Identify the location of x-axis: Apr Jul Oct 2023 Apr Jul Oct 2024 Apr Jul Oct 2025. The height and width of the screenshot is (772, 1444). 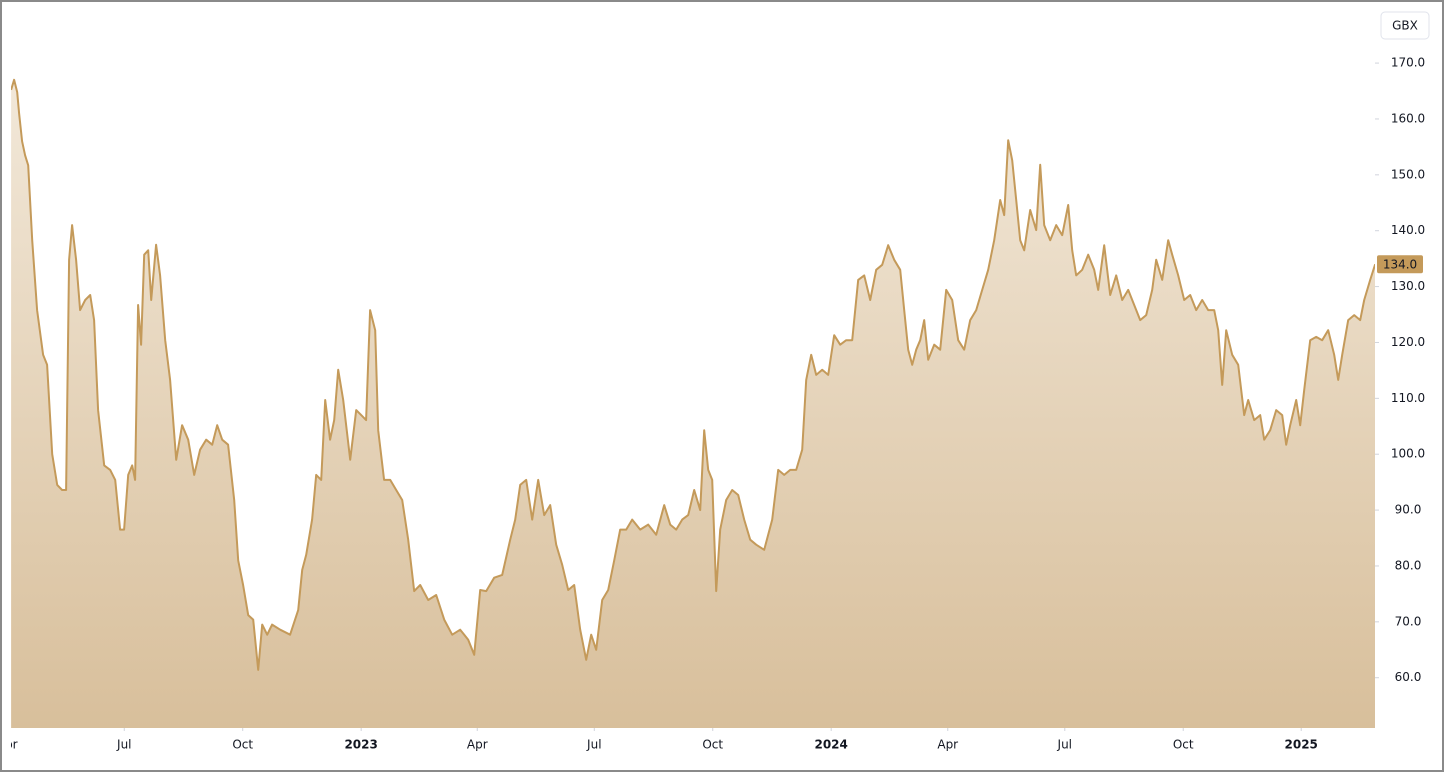
(659, 740).